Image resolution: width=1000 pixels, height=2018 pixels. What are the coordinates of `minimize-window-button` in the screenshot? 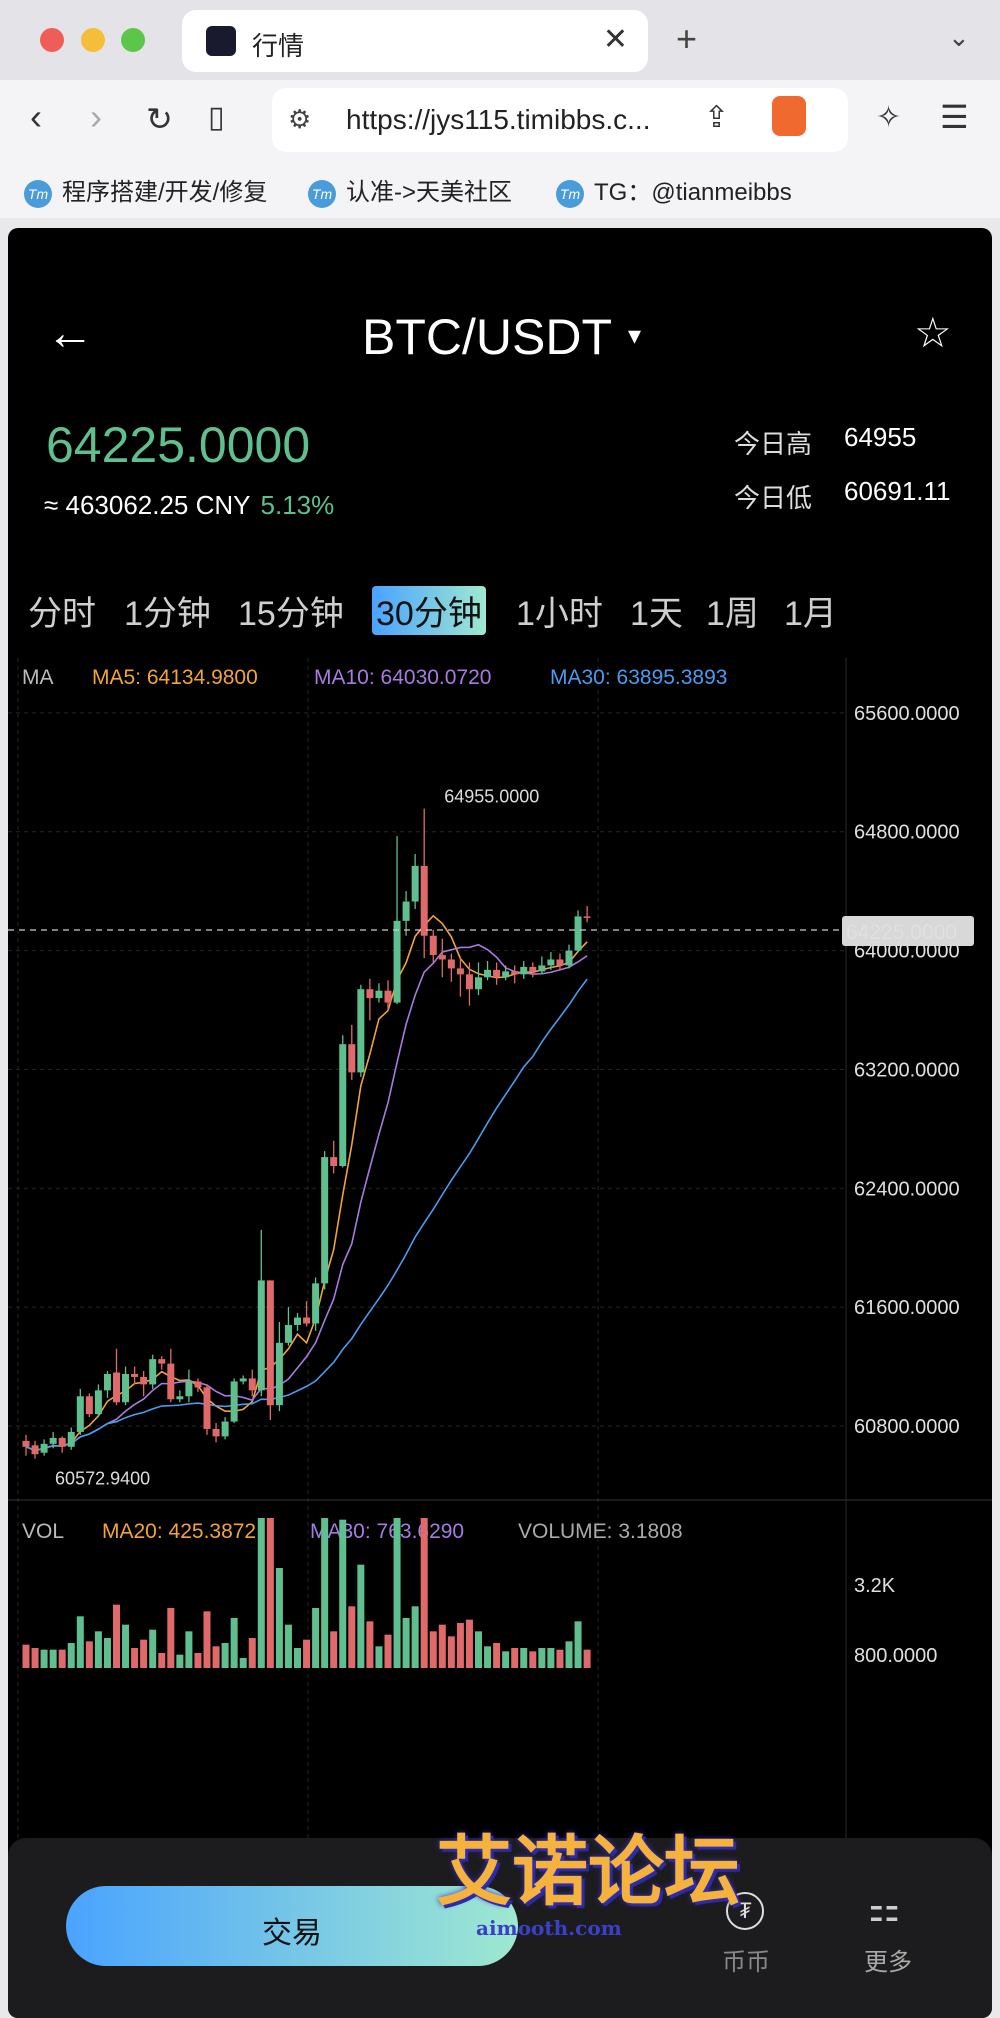 It's located at (93, 40).